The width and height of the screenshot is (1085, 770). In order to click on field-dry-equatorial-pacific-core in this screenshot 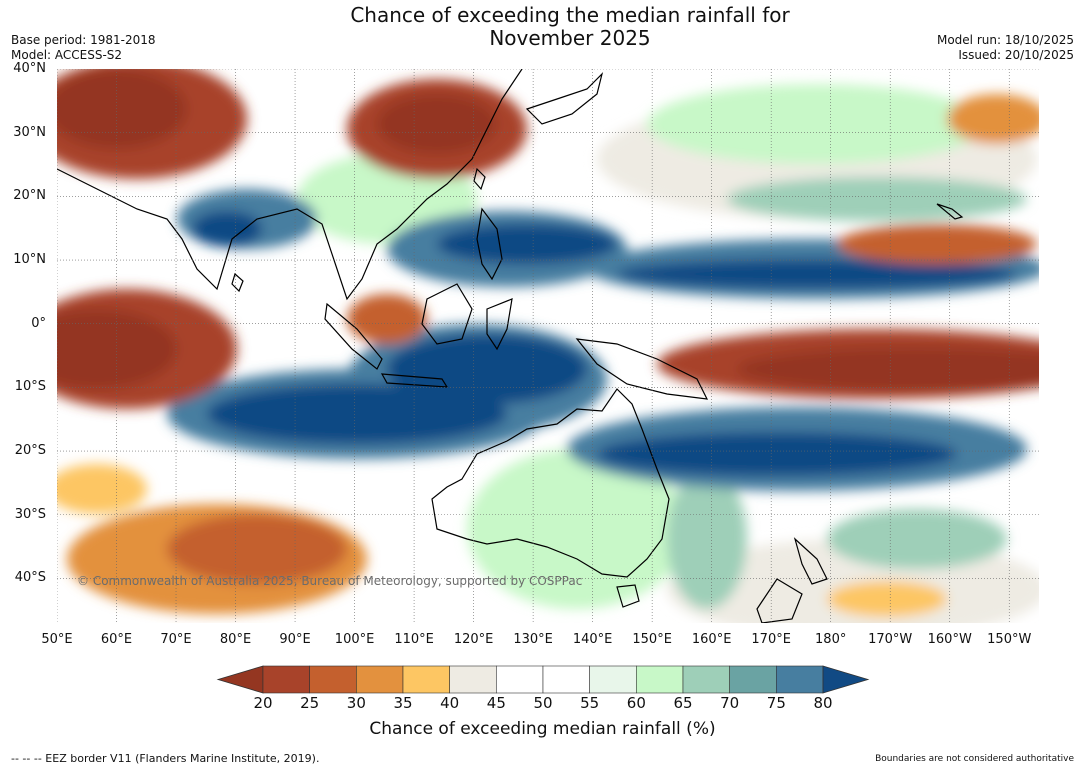, I will do `click(888, 369)`.